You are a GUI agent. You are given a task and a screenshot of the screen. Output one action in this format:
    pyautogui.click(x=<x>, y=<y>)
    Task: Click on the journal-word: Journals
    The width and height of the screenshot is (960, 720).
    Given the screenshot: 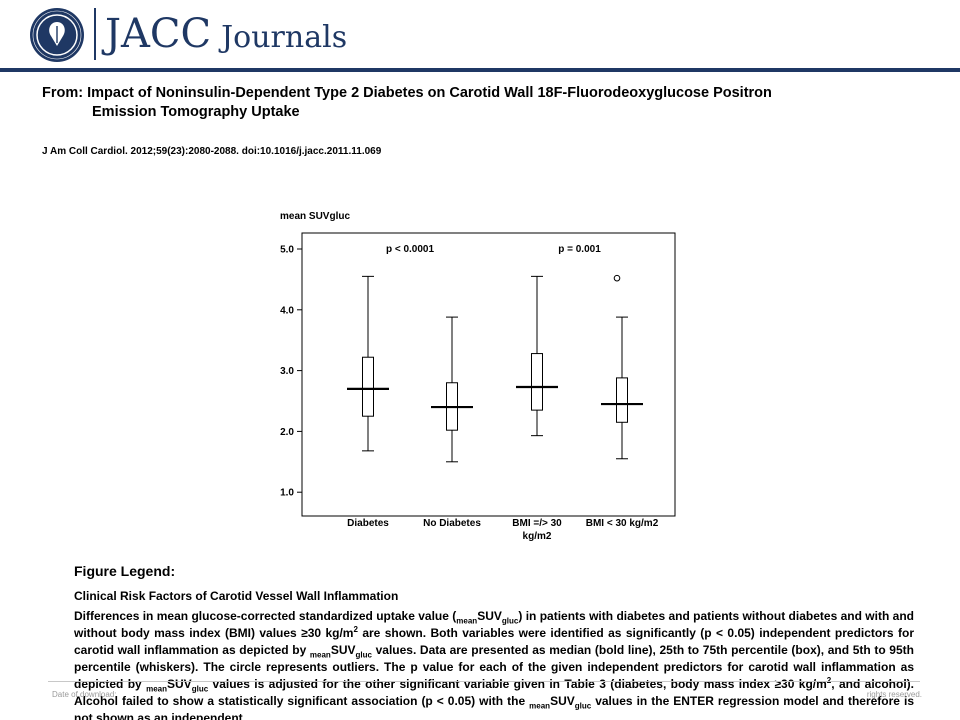 What is the action you would take?
    pyautogui.click(x=284, y=37)
    